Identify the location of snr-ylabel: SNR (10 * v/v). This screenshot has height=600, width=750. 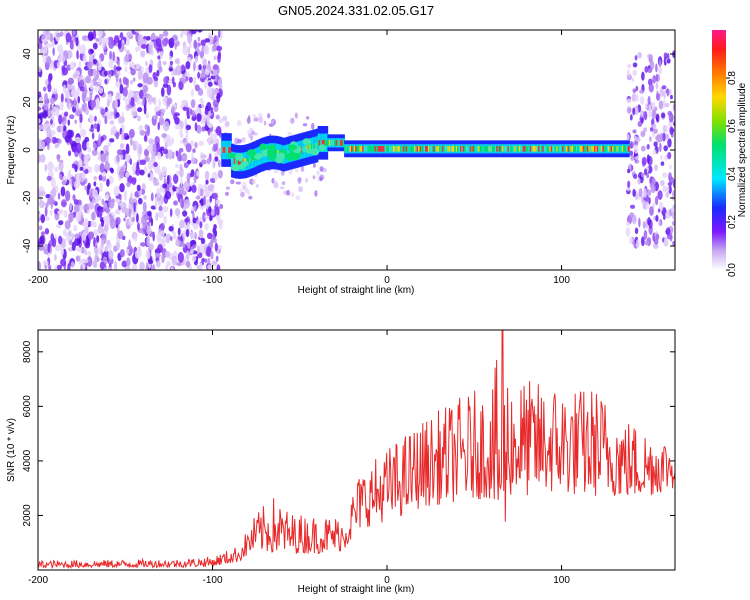
(11, 450).